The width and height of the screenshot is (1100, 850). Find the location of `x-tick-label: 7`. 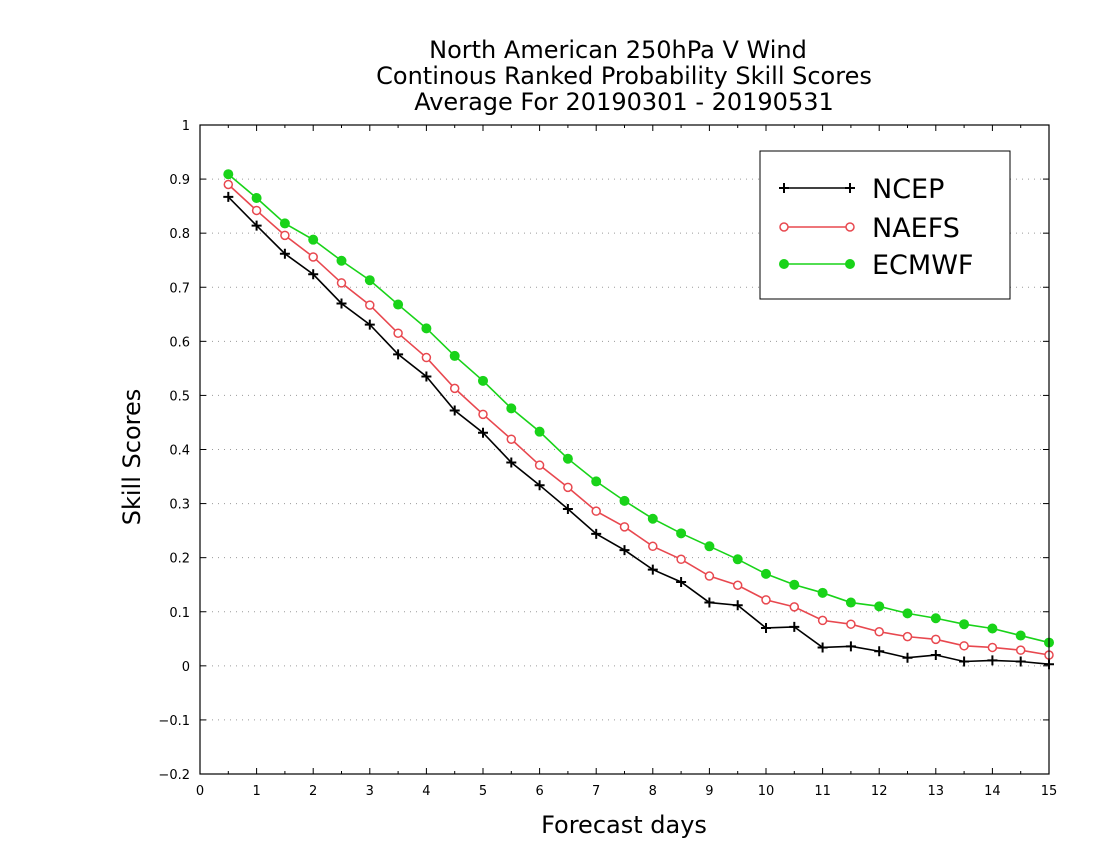

x-tick-label: 7 is located at coordinates (596, 791).